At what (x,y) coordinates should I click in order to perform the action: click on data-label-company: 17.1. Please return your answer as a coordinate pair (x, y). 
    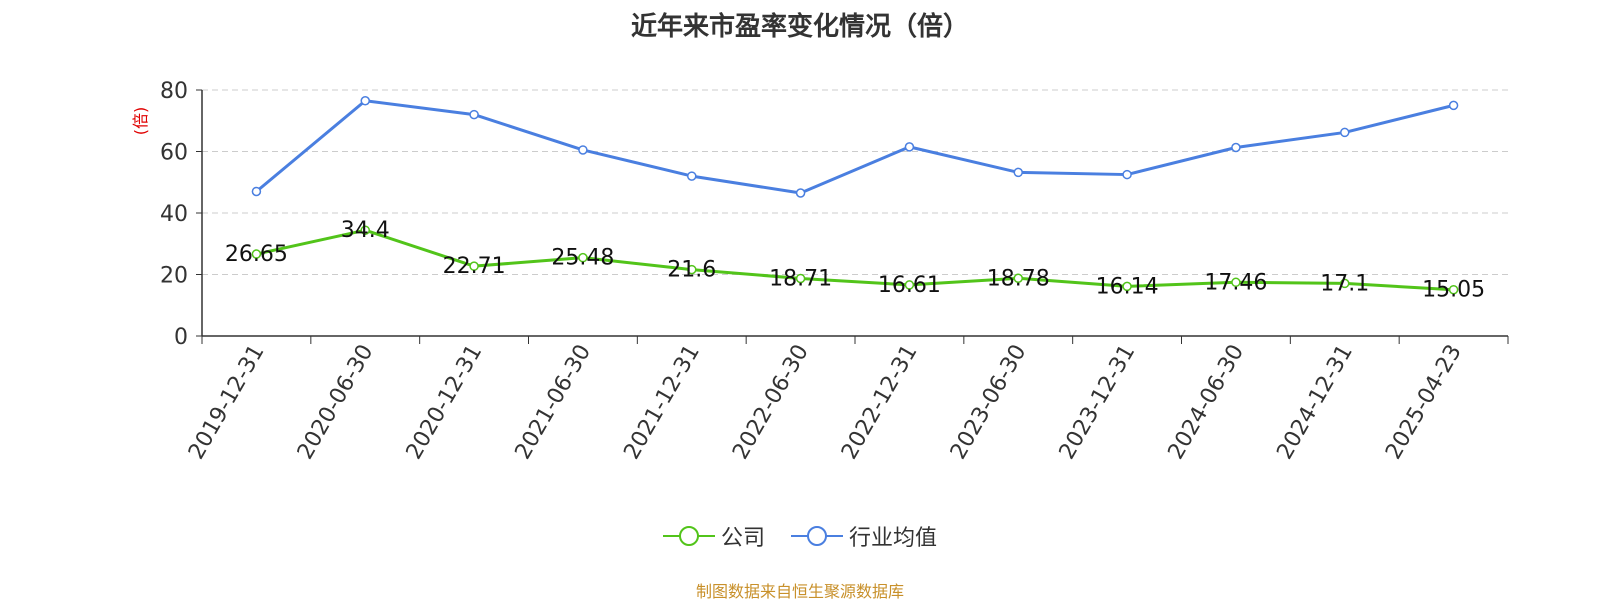
    Looking at the image, I should click on (1344, 283).